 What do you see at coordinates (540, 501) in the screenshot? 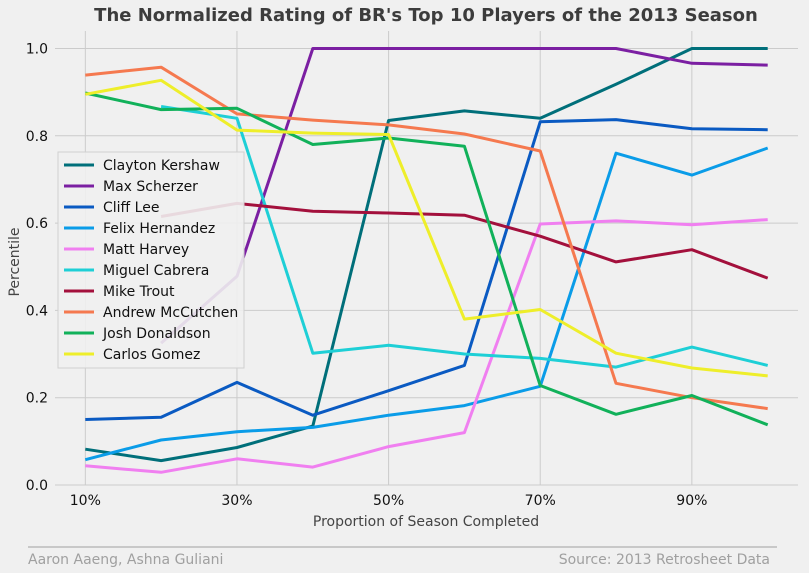
I see `x-tick-label: 70%` at bounding box center [540, 501].